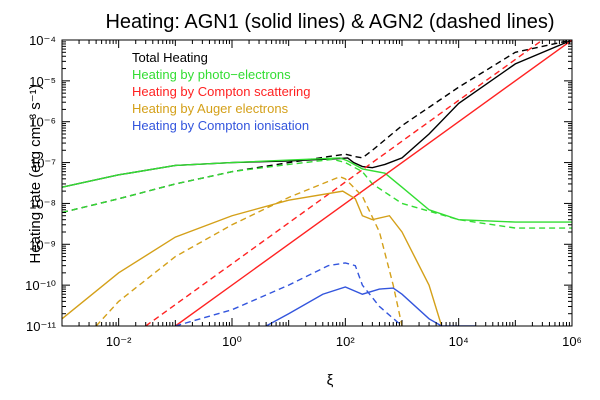 Image resolution: width=600 pixels, height=400 pixels. I want to click on y-tick-label: 10⁻⁹, so click(42, 244).